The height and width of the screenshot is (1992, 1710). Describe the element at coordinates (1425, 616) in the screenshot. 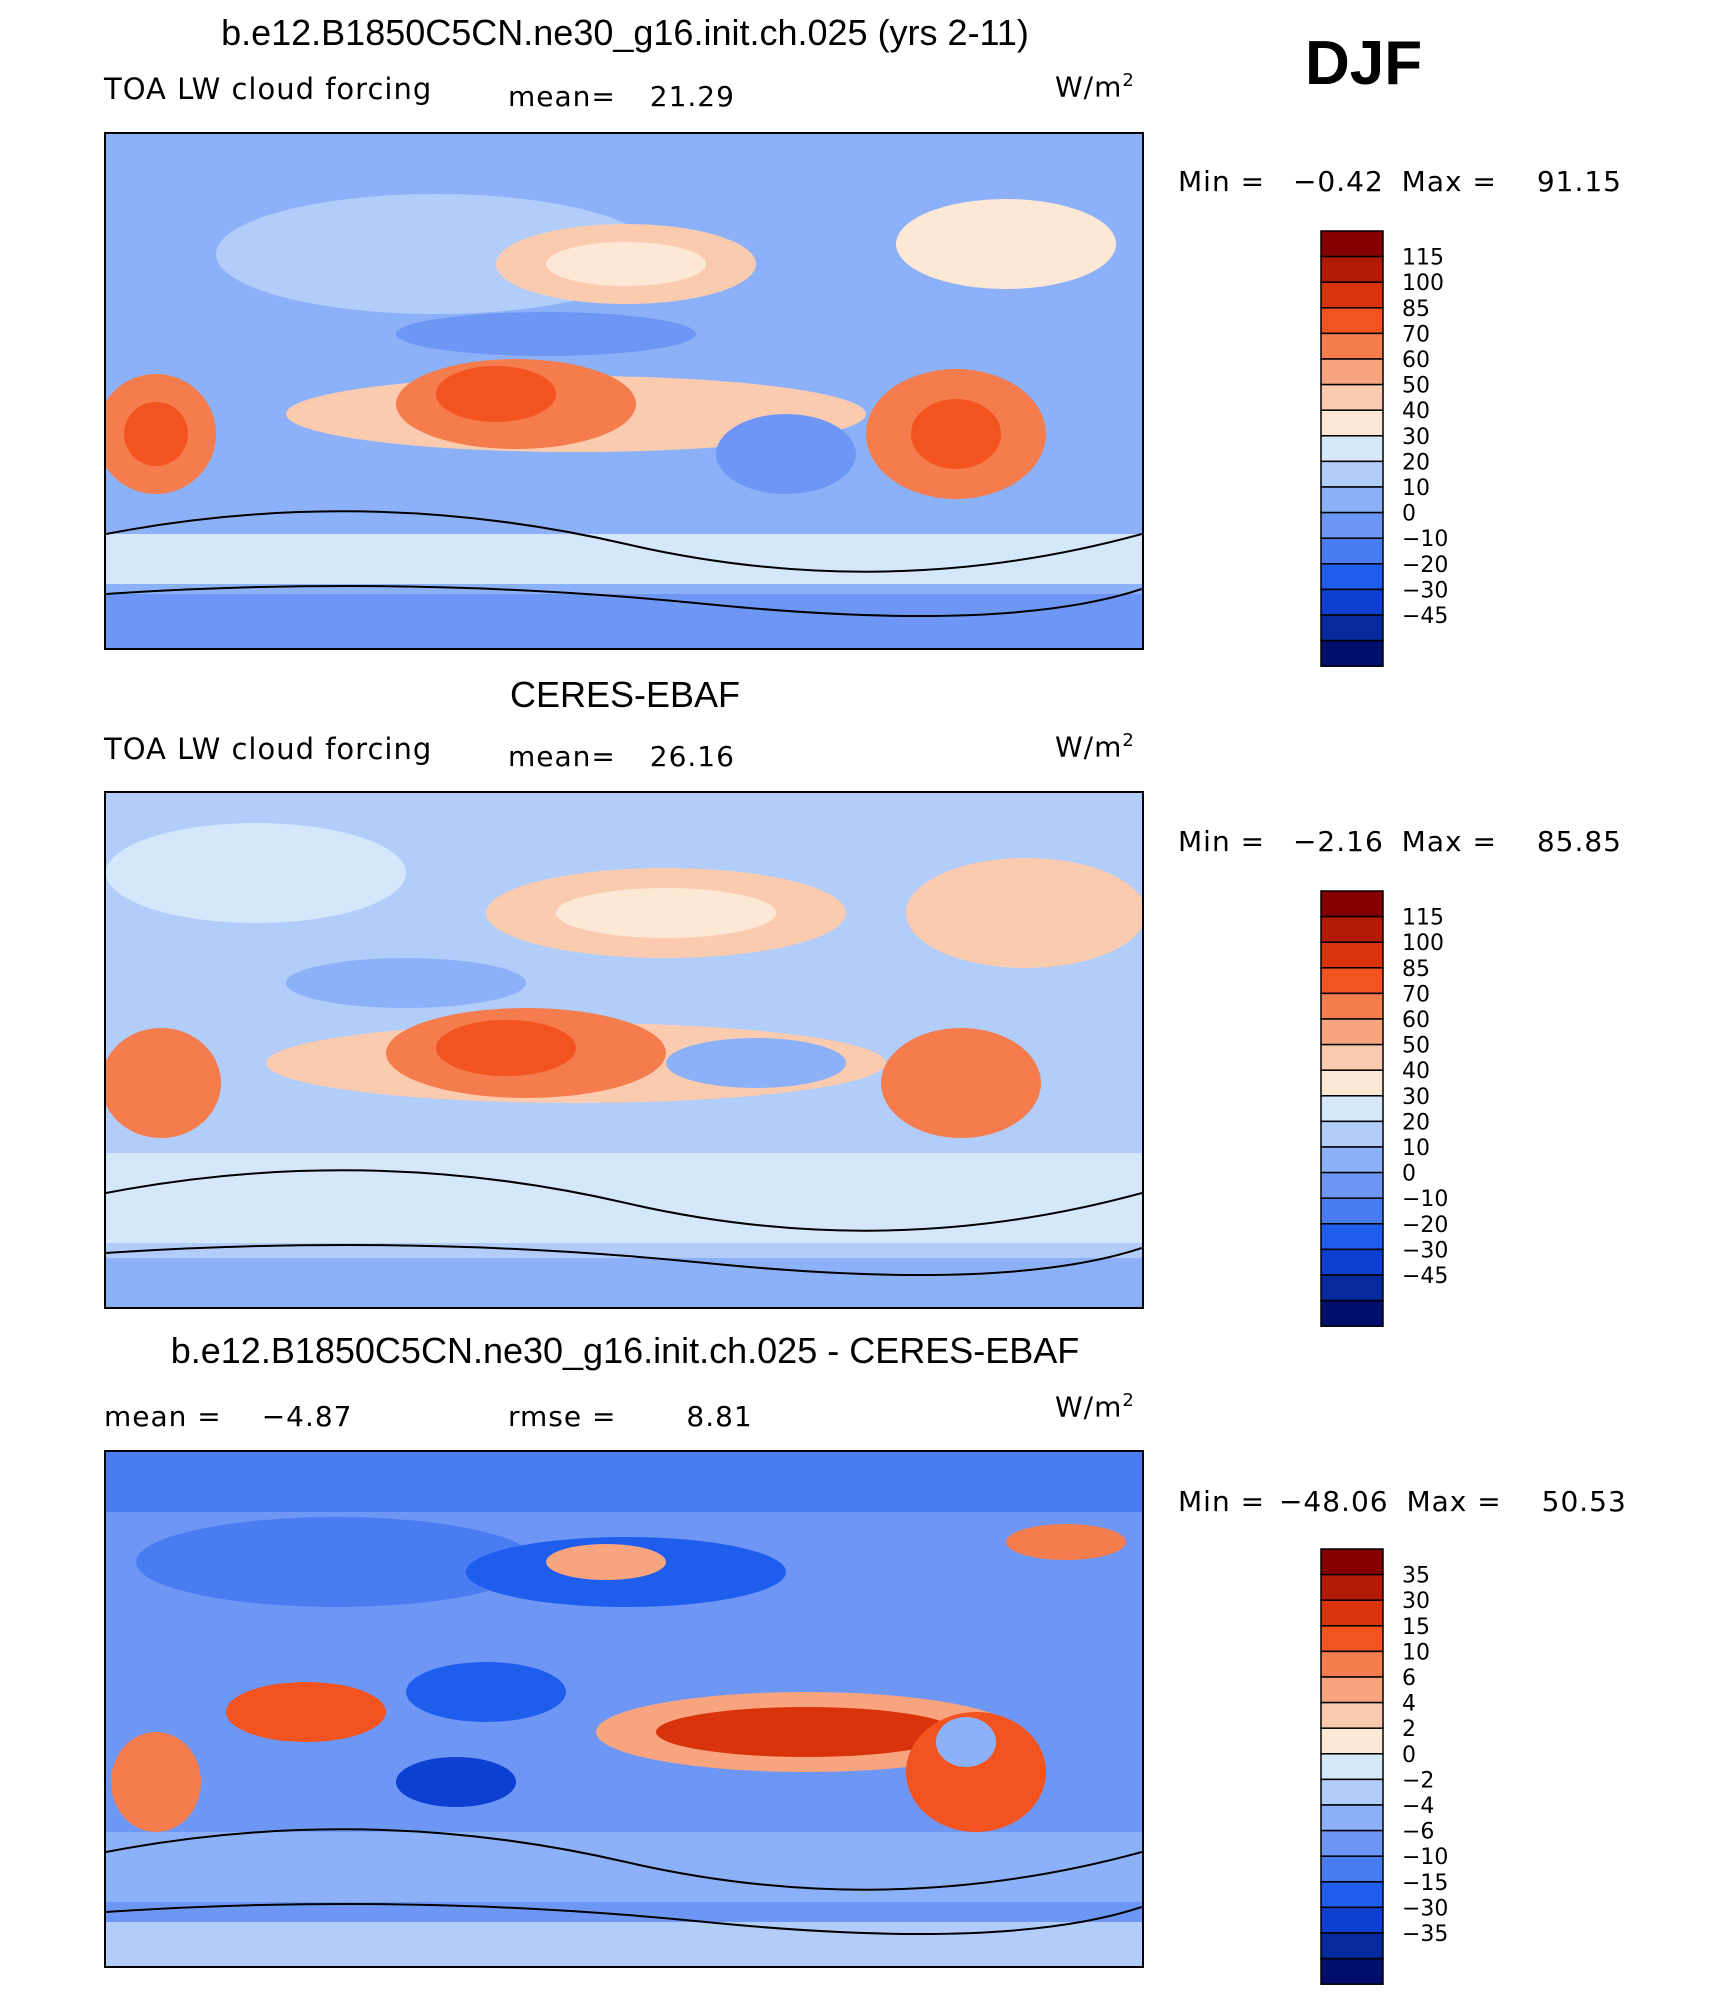

I see `colorbar-tick-label: −45` at that location.